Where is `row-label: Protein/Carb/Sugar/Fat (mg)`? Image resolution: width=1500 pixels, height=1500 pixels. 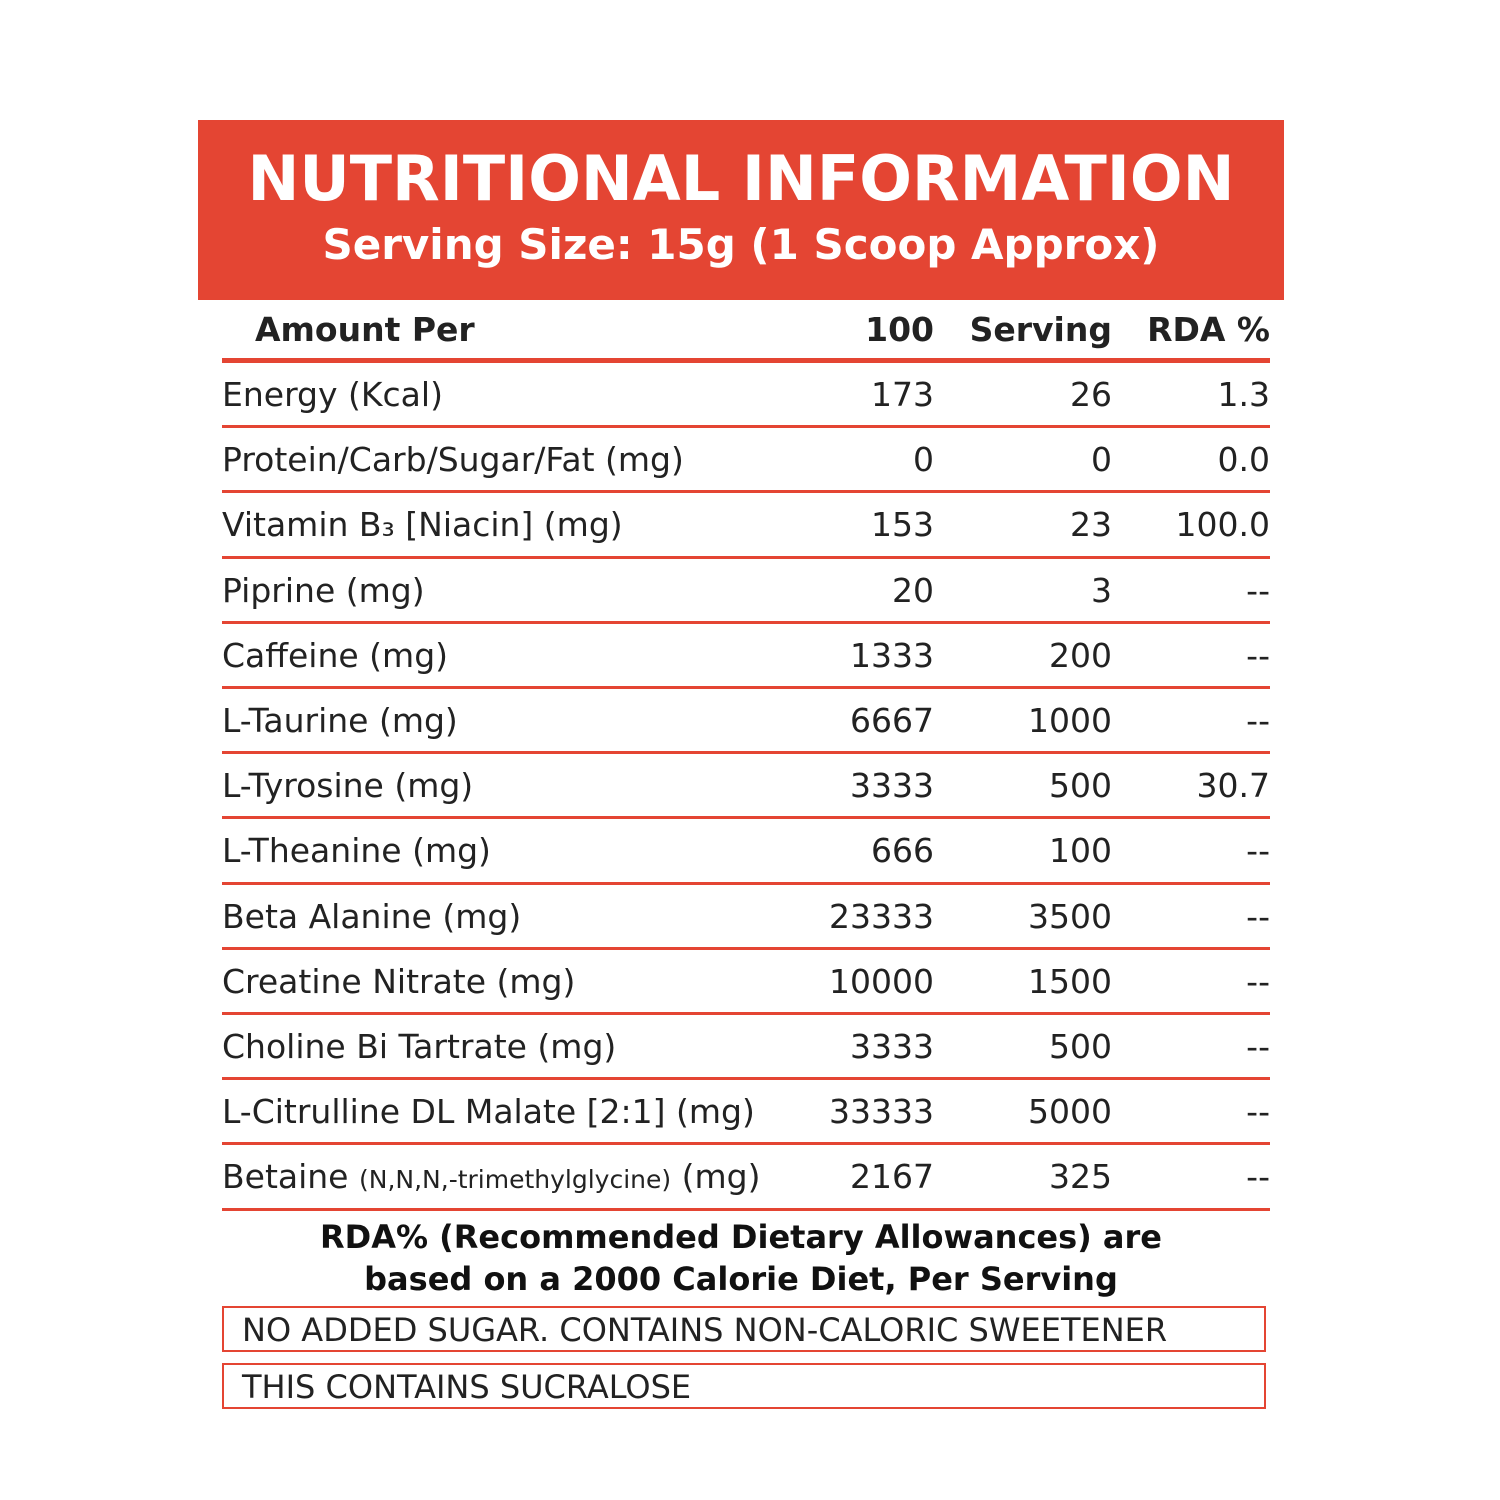
row-label: Protein/Carb/Sugar/Fat (mg) is located at coordinates (453, 459).